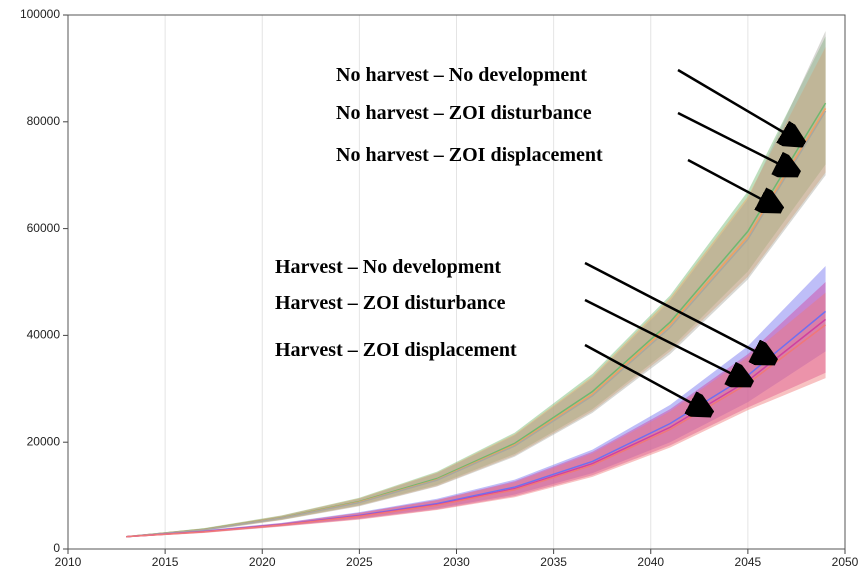 The height and width of the screenshot is (577, 860). Describe the element at coordinates (68, 562) in the screenshot. I see `x-tick-label: 2010` at that location.